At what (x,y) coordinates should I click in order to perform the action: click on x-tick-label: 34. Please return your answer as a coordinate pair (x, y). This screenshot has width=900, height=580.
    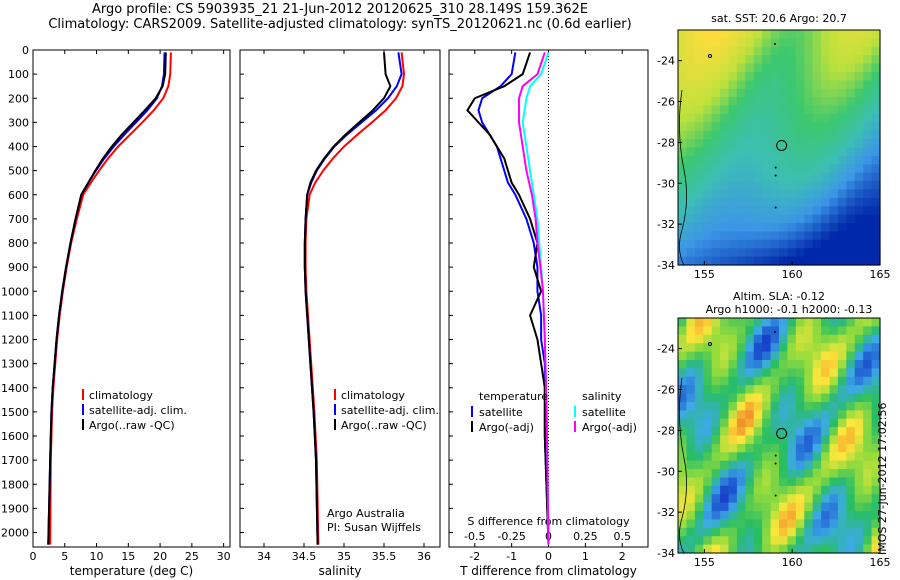
    Looking at the image, I should click on (264, 556).